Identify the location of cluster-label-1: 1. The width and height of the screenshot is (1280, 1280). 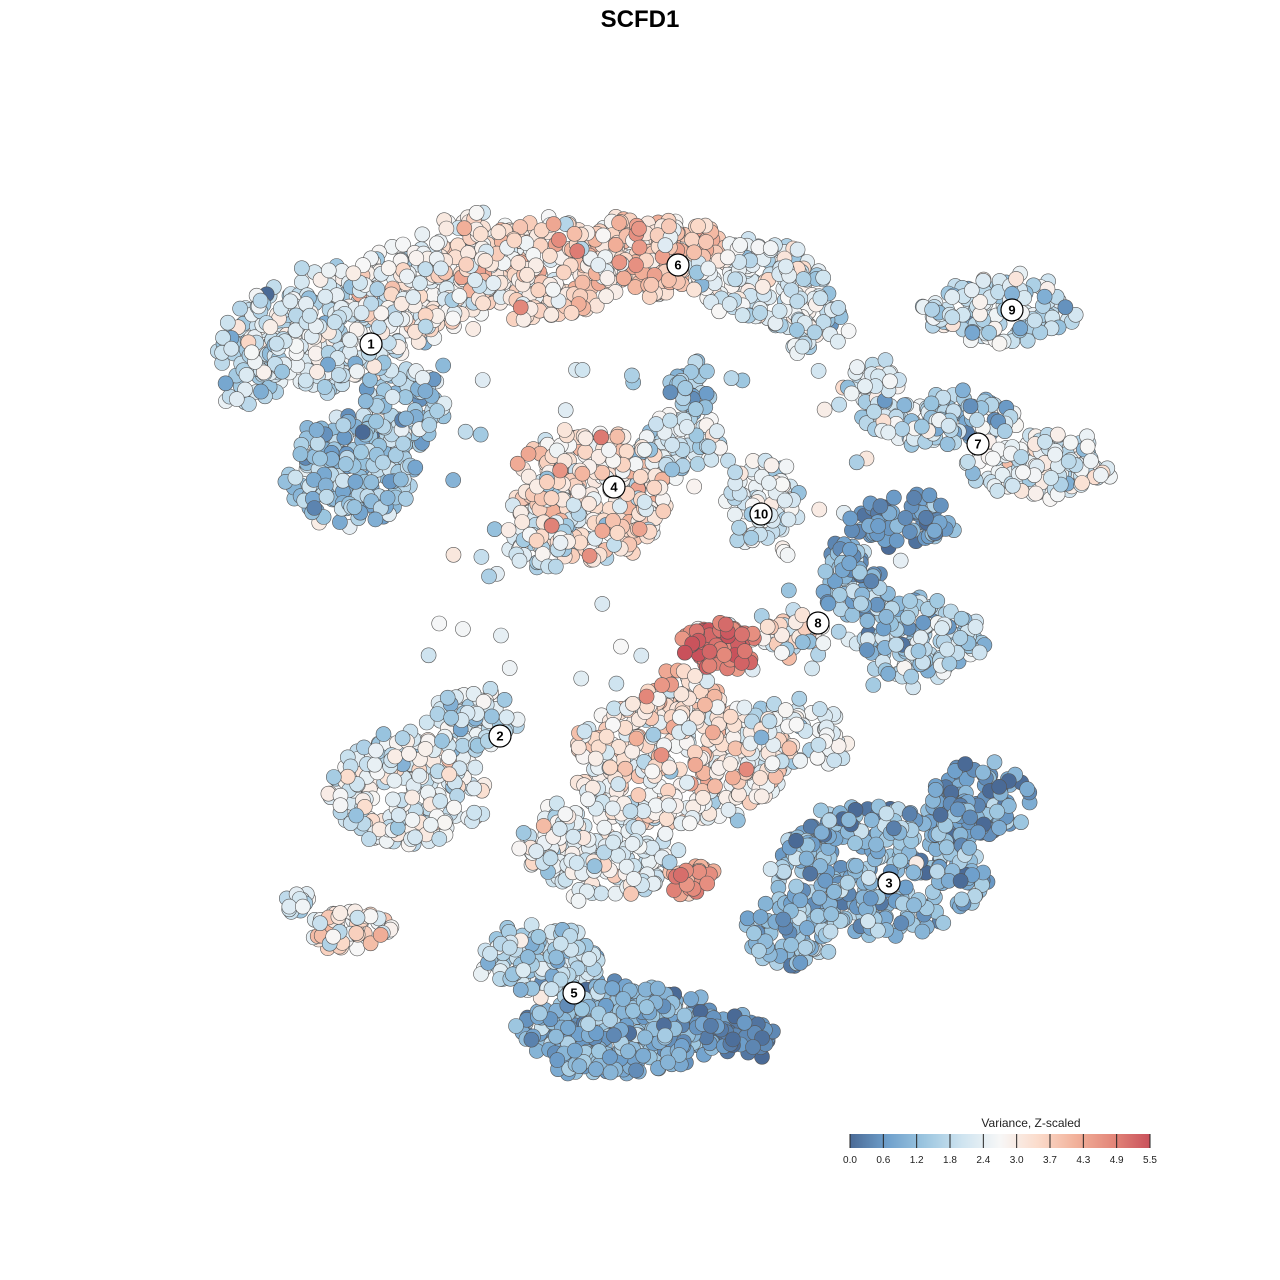
(371, 344).